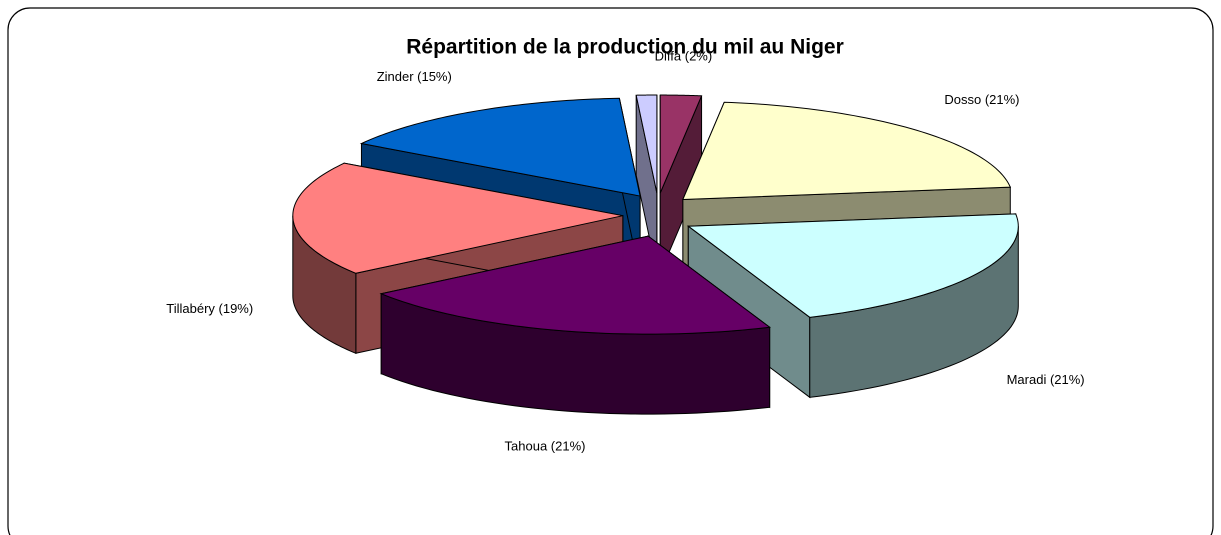 This screenshot has height=535, width=1221. What do you see at coordinates (209, 308) in the screenshot?
I see `data-label: Tillabéry (19%)` at bounding box center [209, 308].